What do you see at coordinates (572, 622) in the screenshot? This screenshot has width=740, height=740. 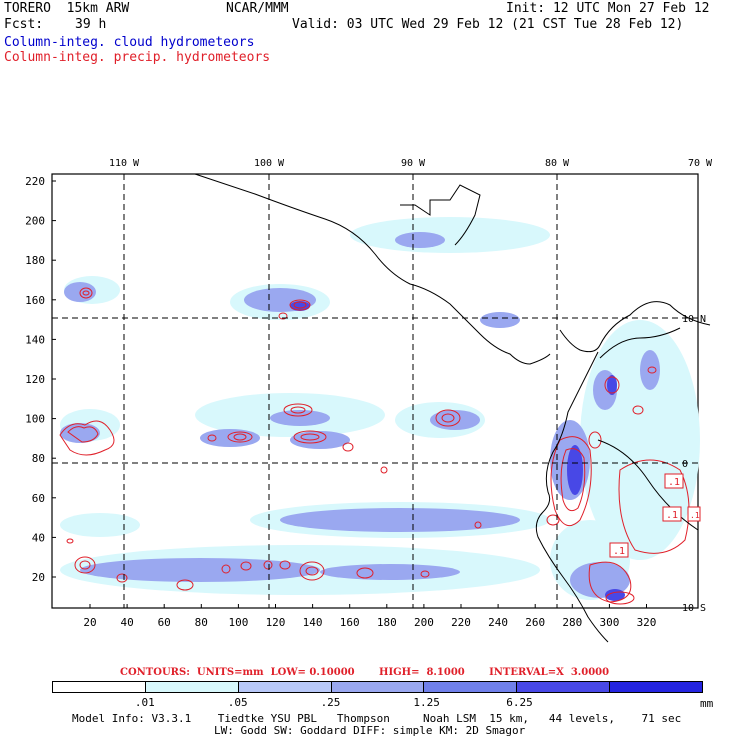 I see `x-tick-label: 280` at bounding box center [572, 622].